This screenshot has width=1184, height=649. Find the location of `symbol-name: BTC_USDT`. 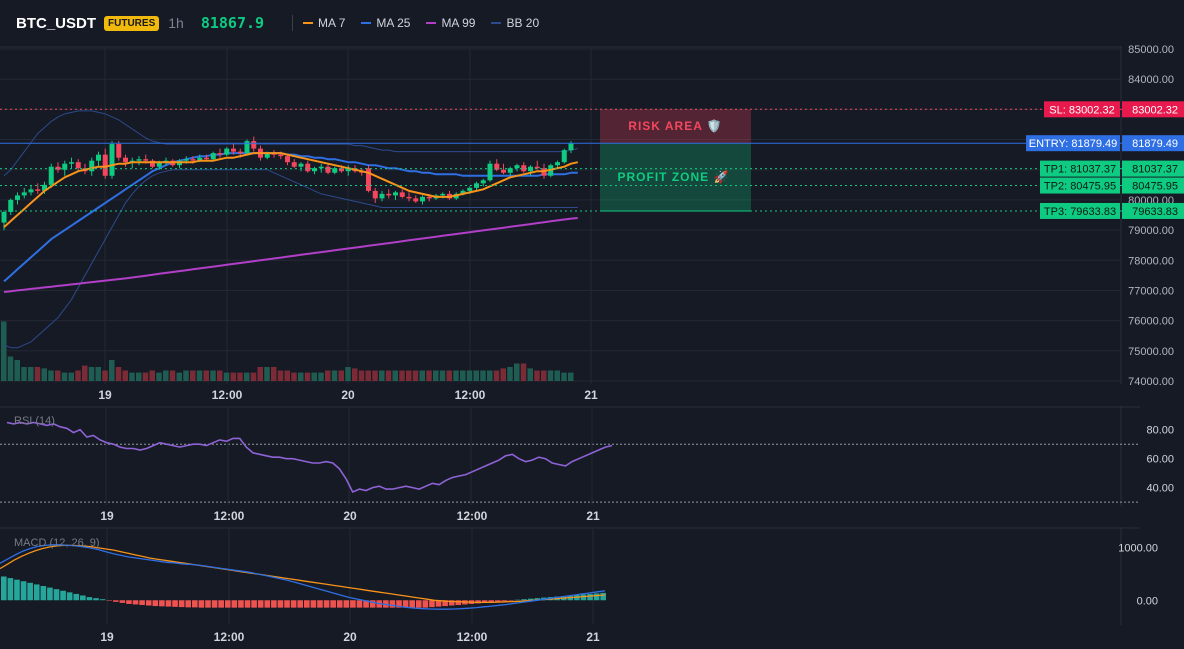

symbol-name: BTC_USDT is located at coordinates (56, 23).